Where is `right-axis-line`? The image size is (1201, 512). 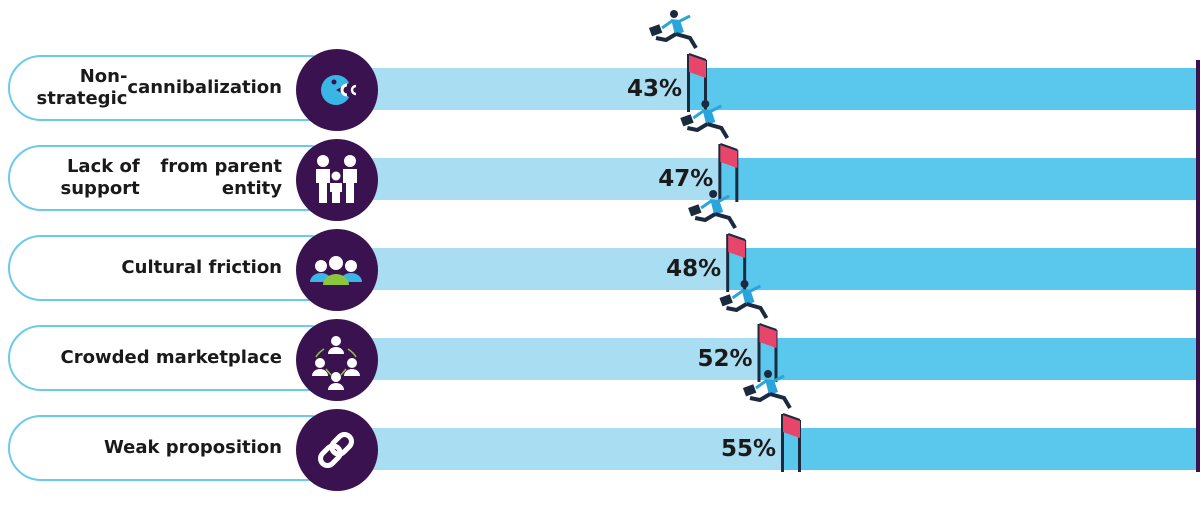
right-axis-line is located at coordinates (1198, 266).